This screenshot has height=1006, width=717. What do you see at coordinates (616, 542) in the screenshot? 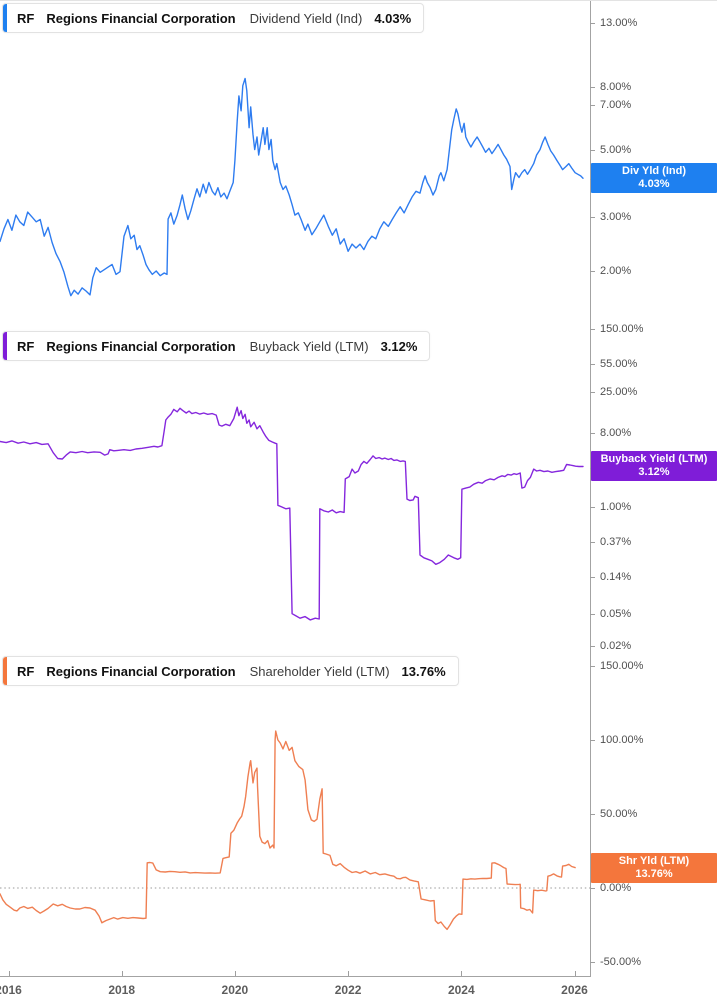
I see `y-axis-label: 0.37%` at bounding box center [616, 542].